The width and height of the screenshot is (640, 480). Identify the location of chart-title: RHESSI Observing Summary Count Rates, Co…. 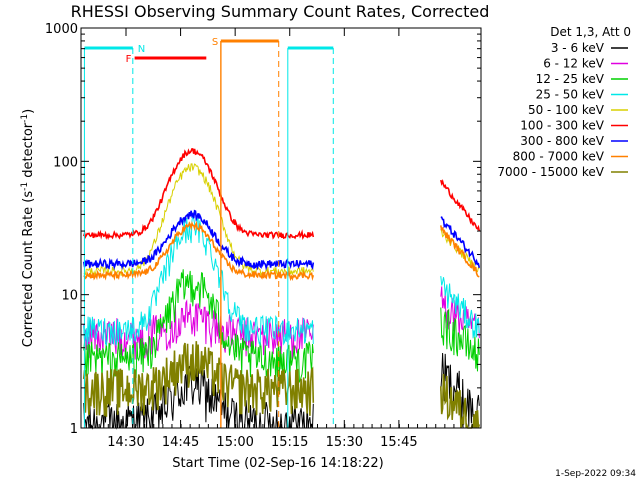
(280, 11).